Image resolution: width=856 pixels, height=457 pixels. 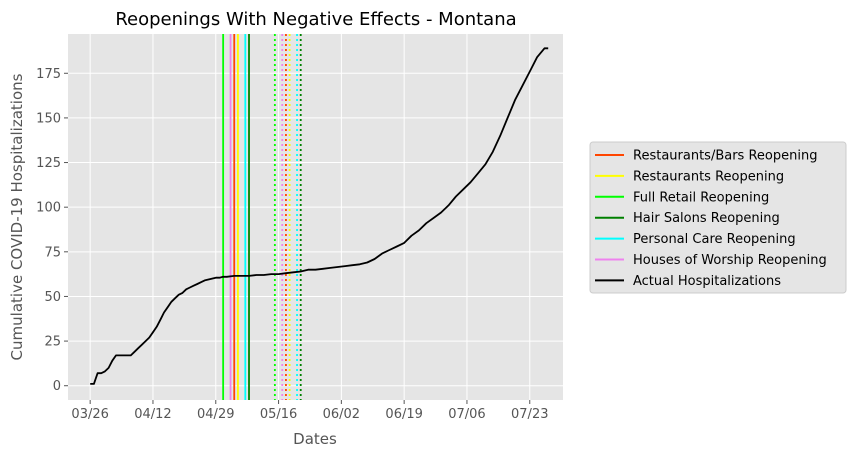 I want to click on legend-label: Restaurants Reopening, so click(x=708, y=176).